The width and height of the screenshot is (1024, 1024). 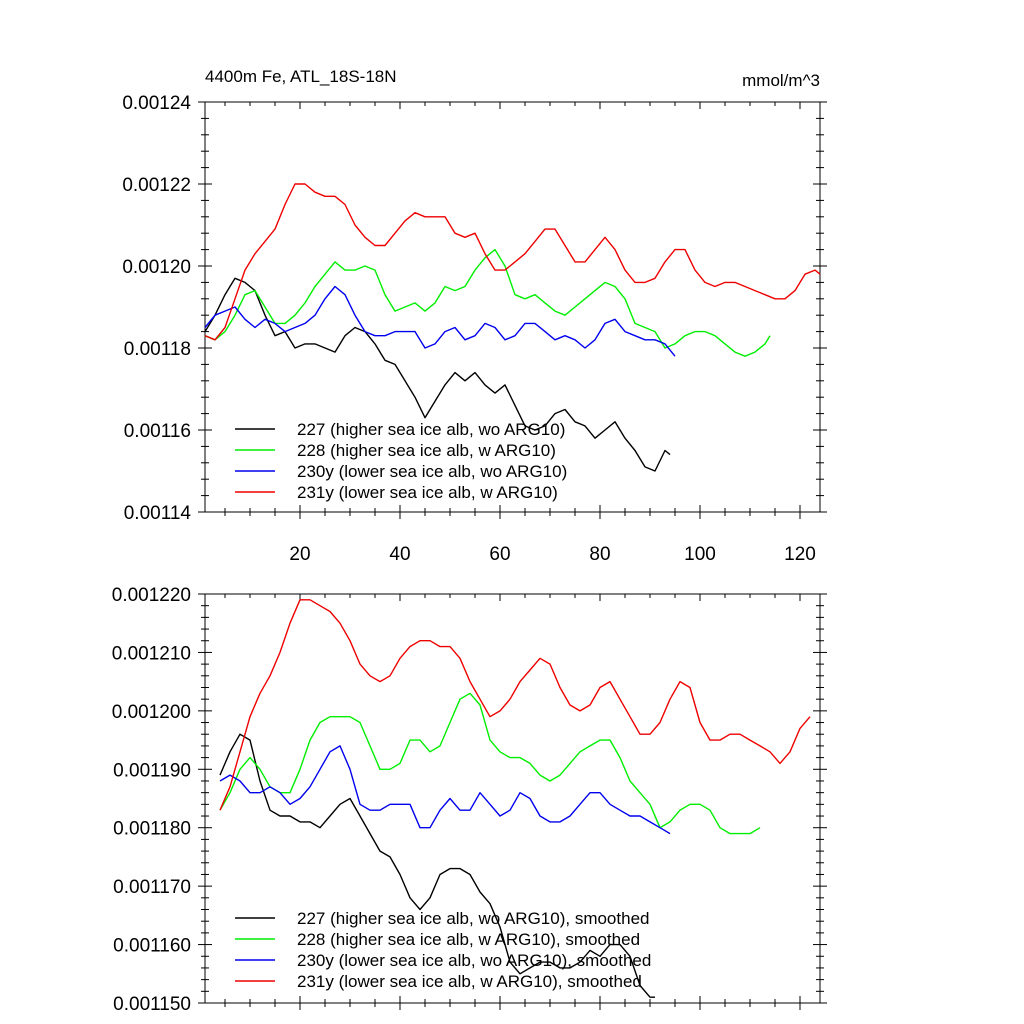 I want to click on y-tick-label: 0.001200, so click(x=151, y=712).